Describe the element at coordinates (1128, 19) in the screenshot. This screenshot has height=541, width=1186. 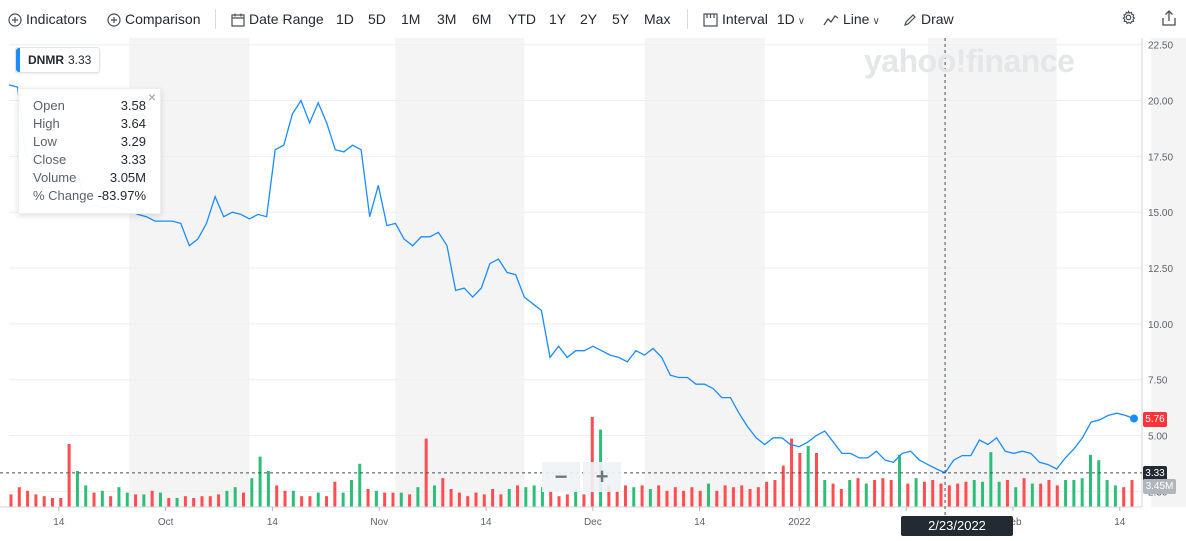
I see `settings-button` at that location.